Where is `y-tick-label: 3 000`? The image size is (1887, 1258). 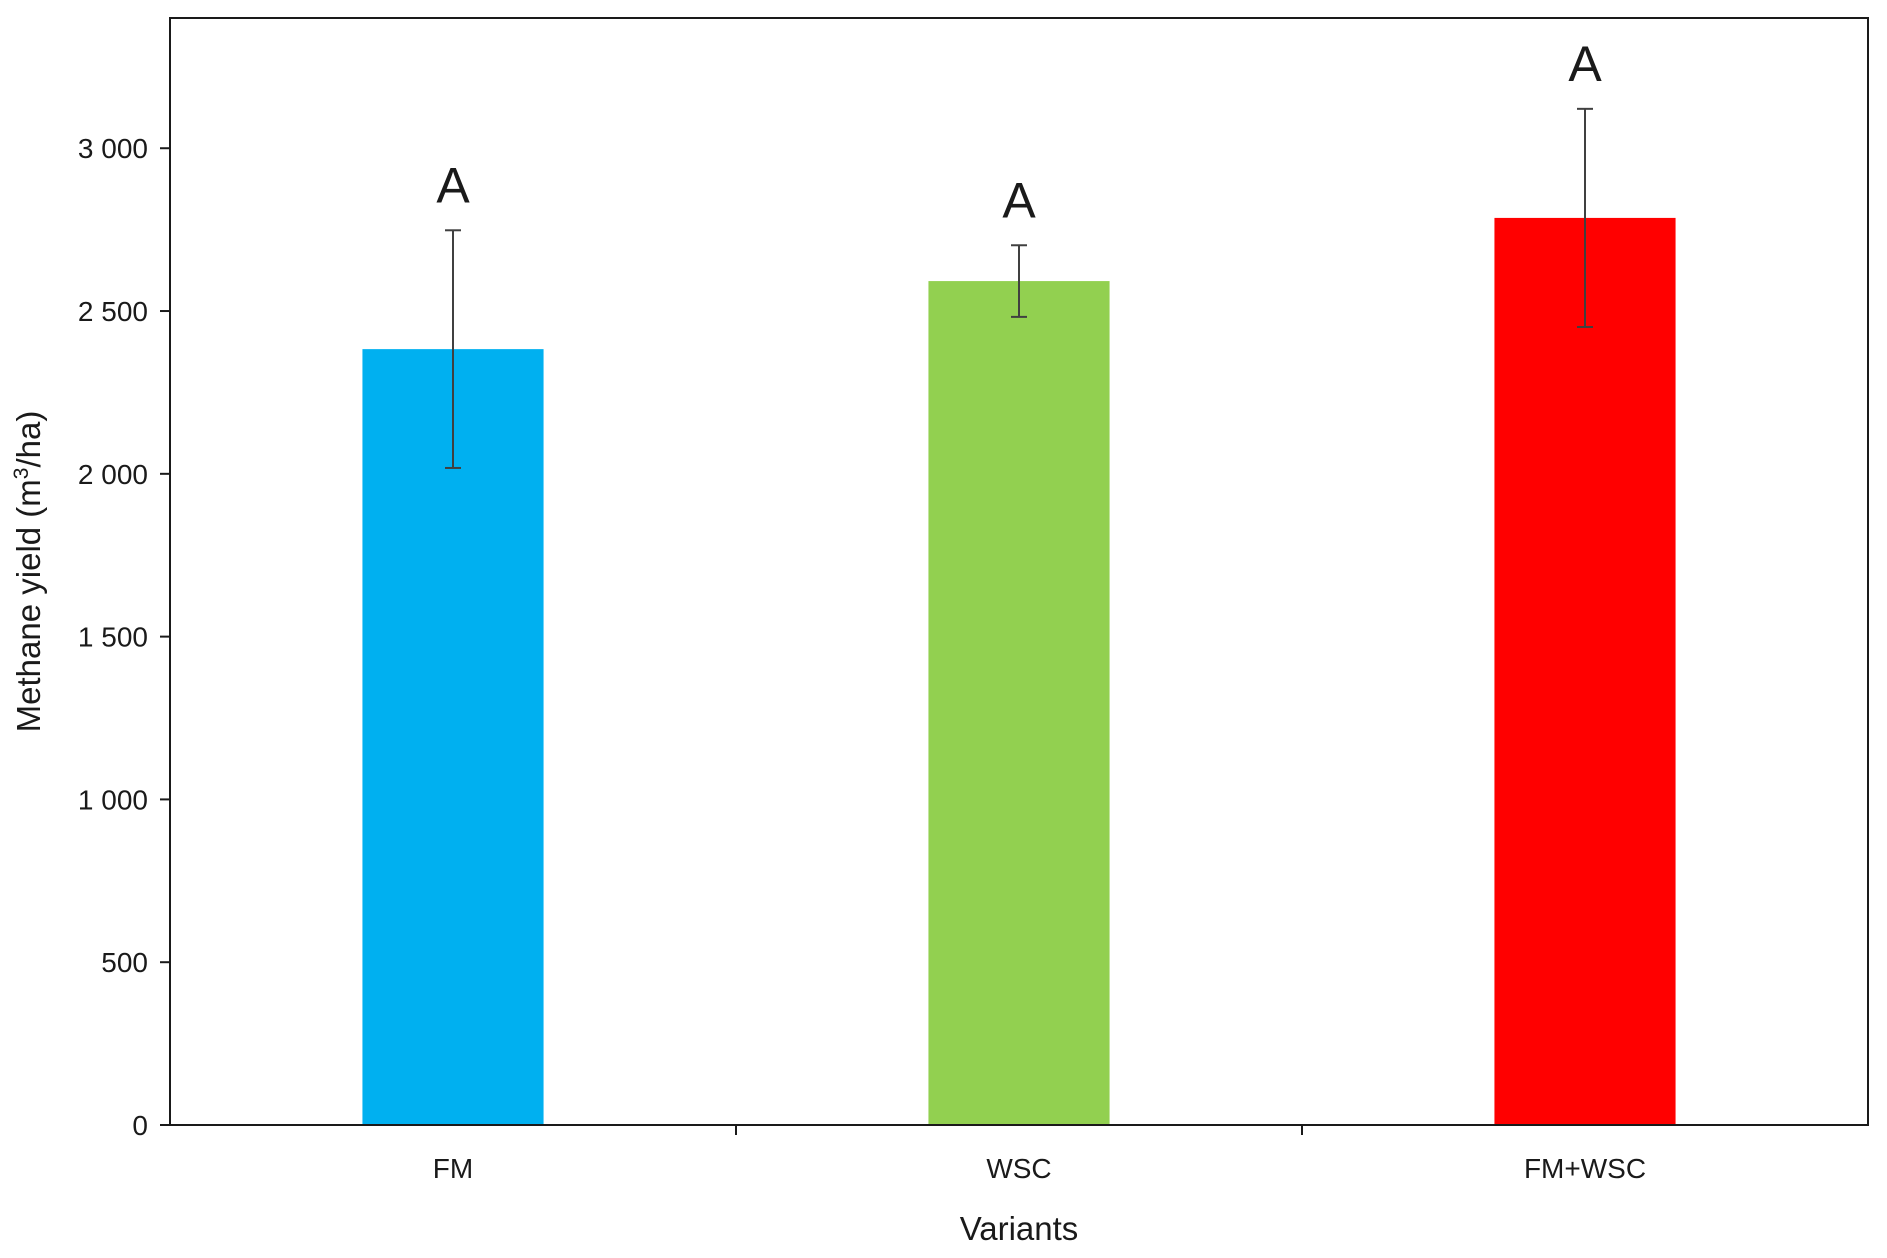 y-tick-label: 3 000 is located at coordinates (113, 148).